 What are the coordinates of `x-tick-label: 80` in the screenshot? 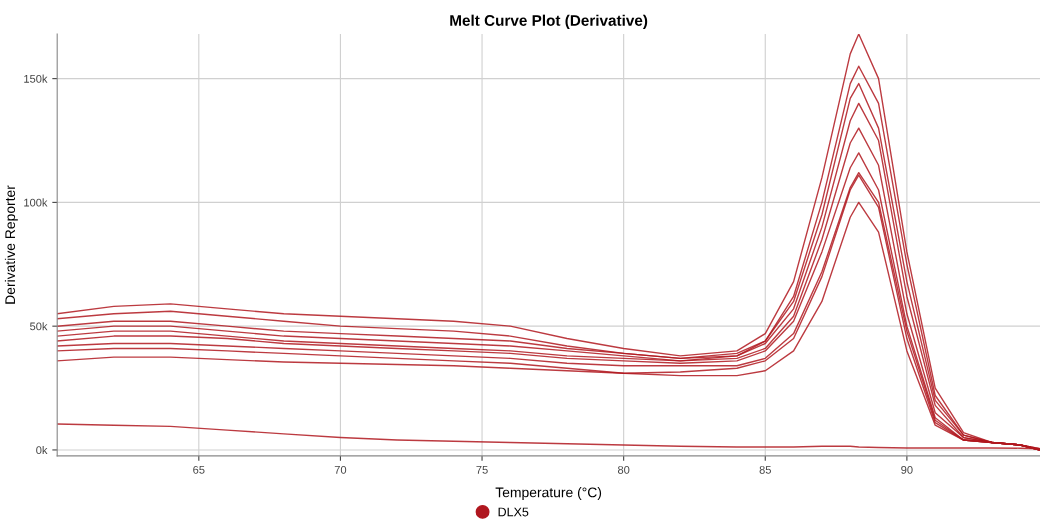 It's located at (623, 469).